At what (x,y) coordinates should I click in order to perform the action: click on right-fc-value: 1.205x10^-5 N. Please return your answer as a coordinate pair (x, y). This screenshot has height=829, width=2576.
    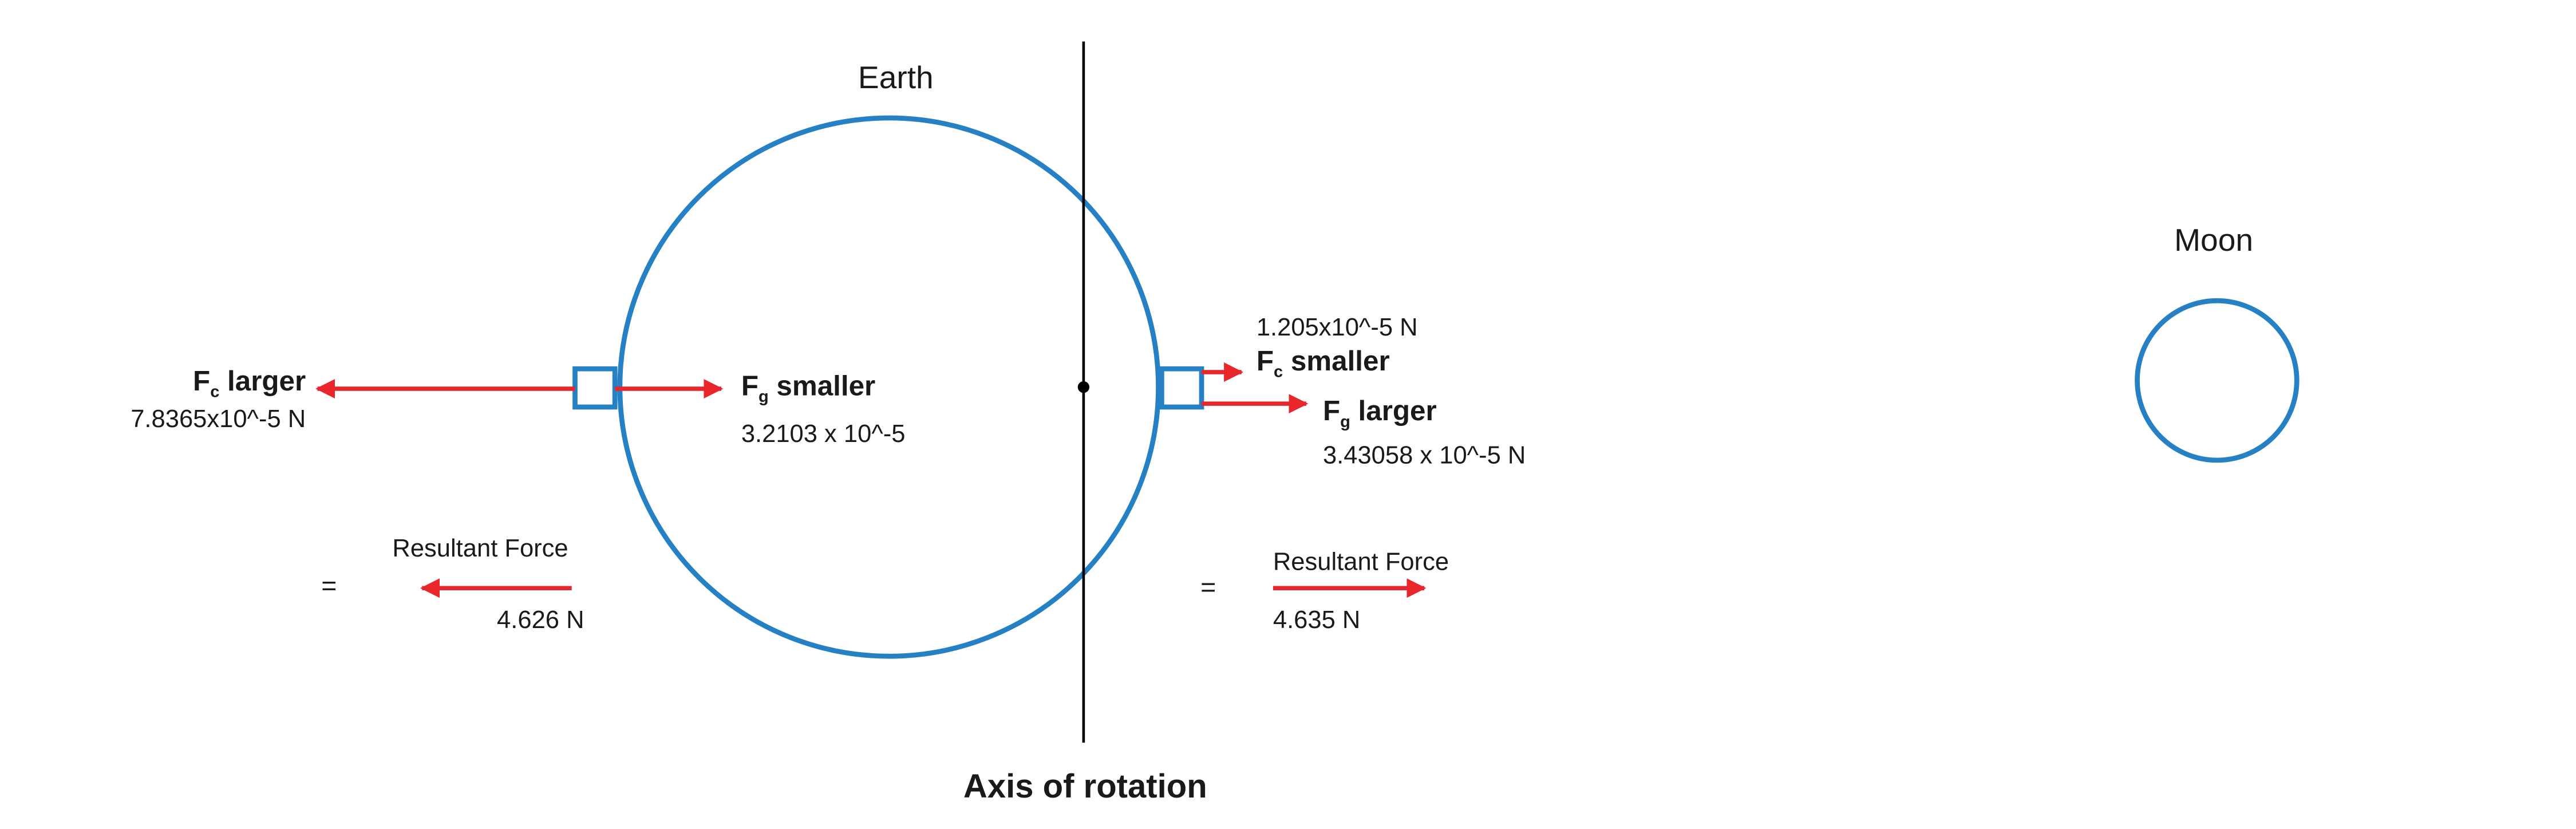
    Looking at the image, I should click on (1337, 327).